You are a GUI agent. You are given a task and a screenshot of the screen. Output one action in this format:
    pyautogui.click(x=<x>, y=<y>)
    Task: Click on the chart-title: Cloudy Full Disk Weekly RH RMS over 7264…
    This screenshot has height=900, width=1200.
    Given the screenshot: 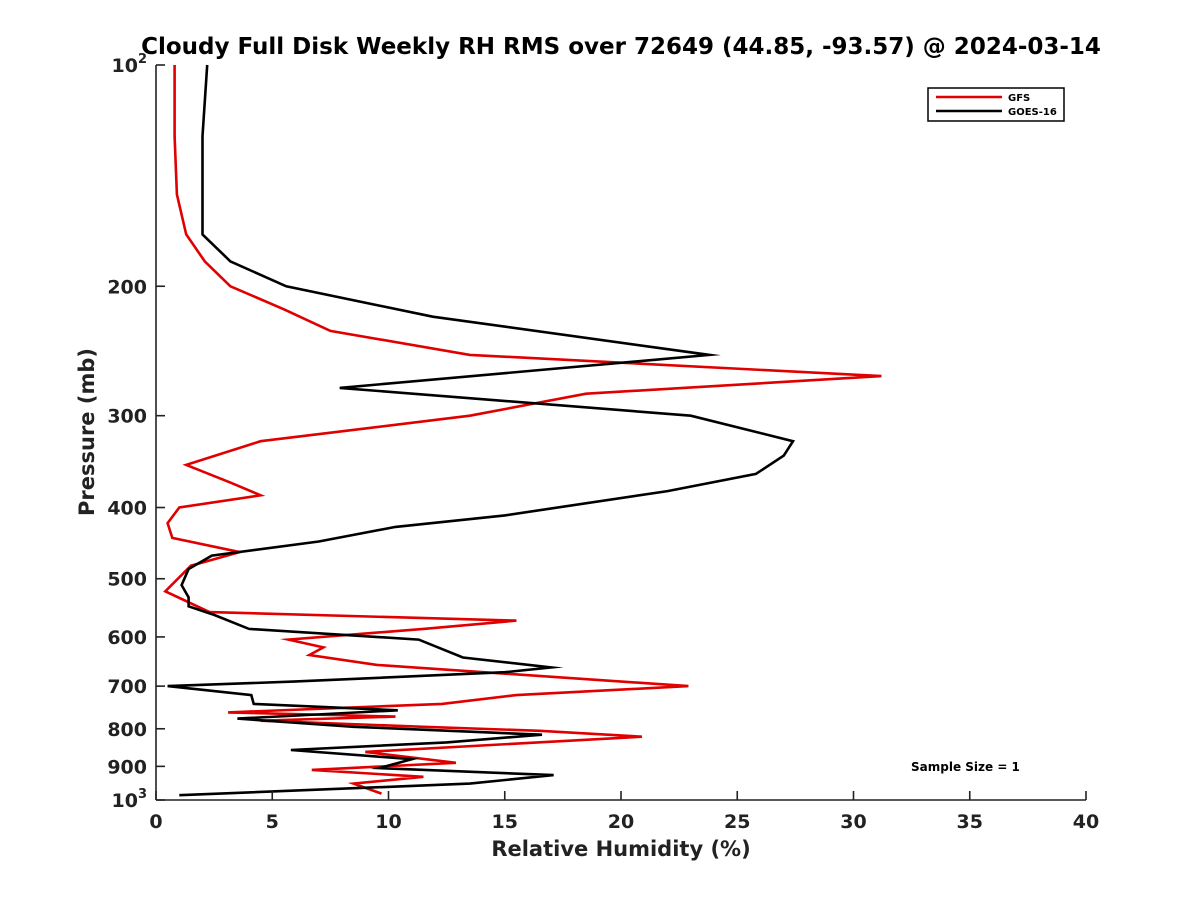 What is the action you would take?
    pyautogui.click(x=621, y=47)
    